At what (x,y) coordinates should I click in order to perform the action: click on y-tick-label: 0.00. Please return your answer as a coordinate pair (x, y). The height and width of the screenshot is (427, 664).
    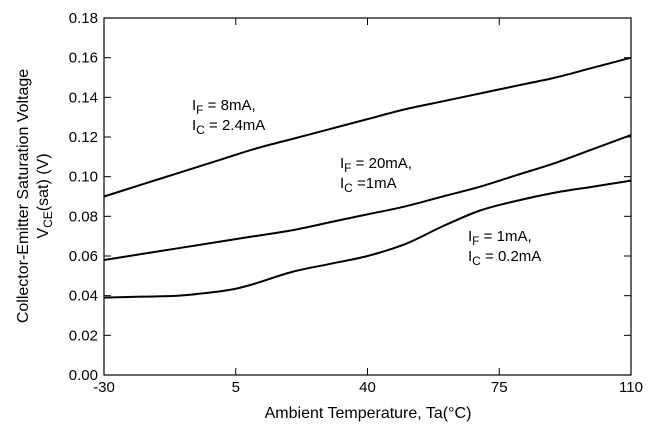
    Looking at the image, I should click on (83, 375).